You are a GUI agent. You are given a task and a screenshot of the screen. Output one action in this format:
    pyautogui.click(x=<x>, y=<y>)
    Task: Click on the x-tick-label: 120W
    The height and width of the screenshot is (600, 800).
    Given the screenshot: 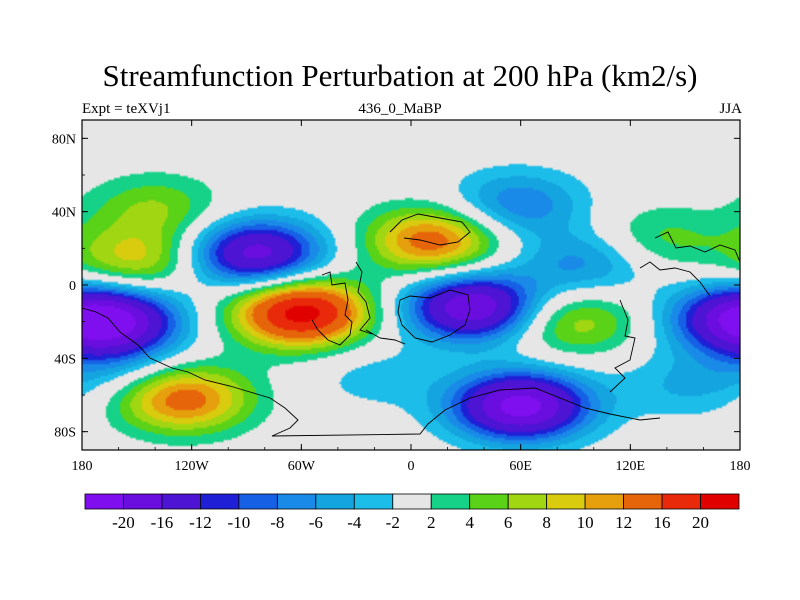 What is the action you would take?
    pyautogui.click(x=192, y=466)
    